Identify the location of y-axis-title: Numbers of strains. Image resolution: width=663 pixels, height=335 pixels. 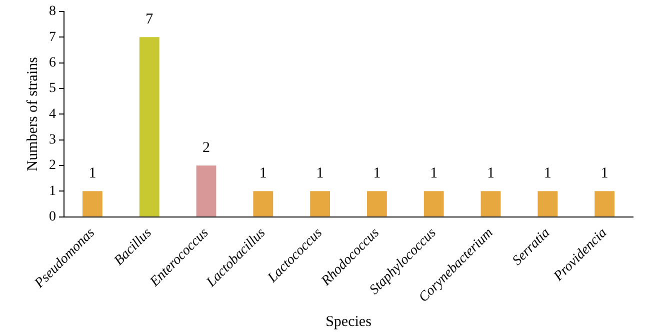
(32, 114).